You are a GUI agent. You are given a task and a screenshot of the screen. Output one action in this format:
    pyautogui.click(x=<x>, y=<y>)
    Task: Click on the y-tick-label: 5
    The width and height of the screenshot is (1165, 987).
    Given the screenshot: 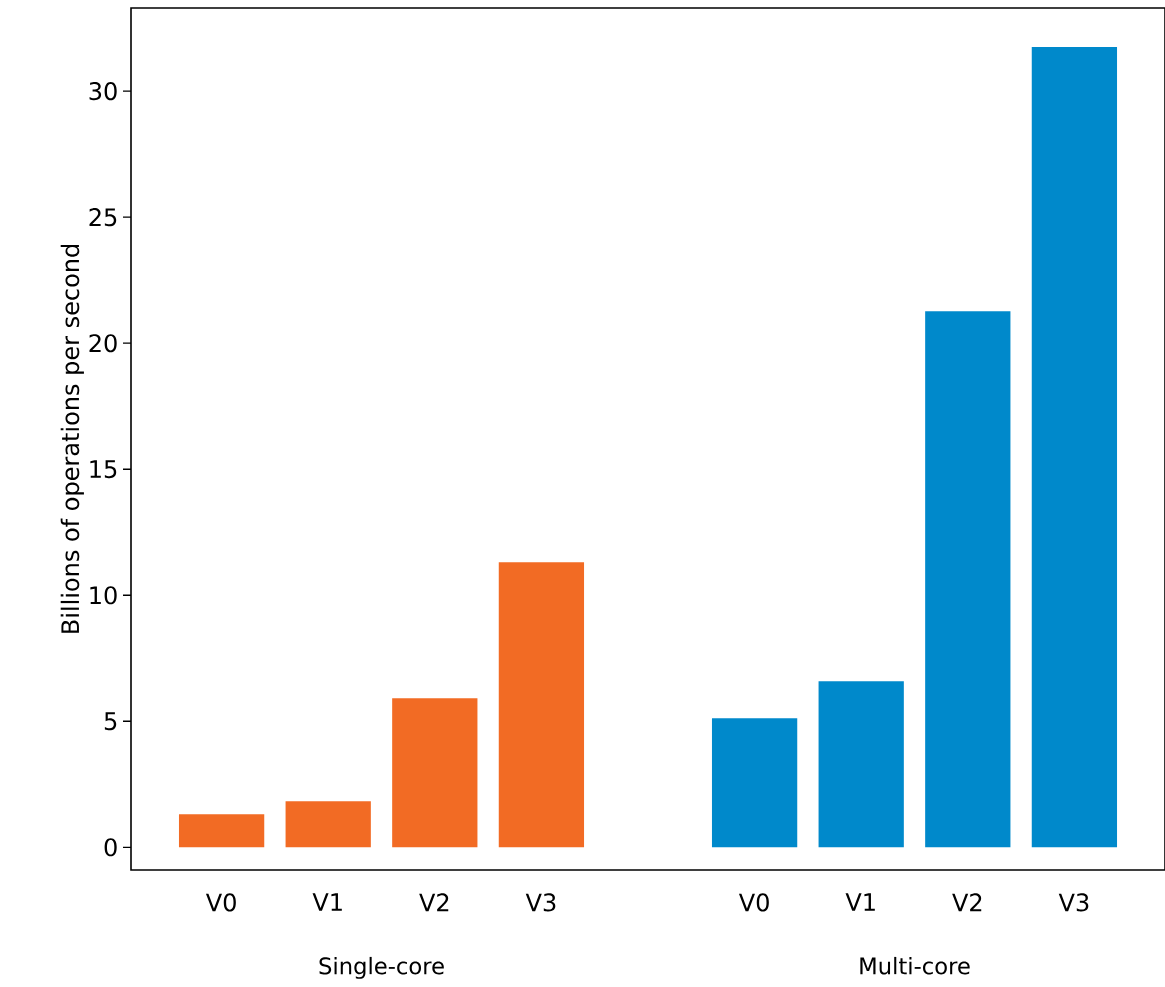 What is the action you would take?
    pyautogui.click(x=110, y=721)
    